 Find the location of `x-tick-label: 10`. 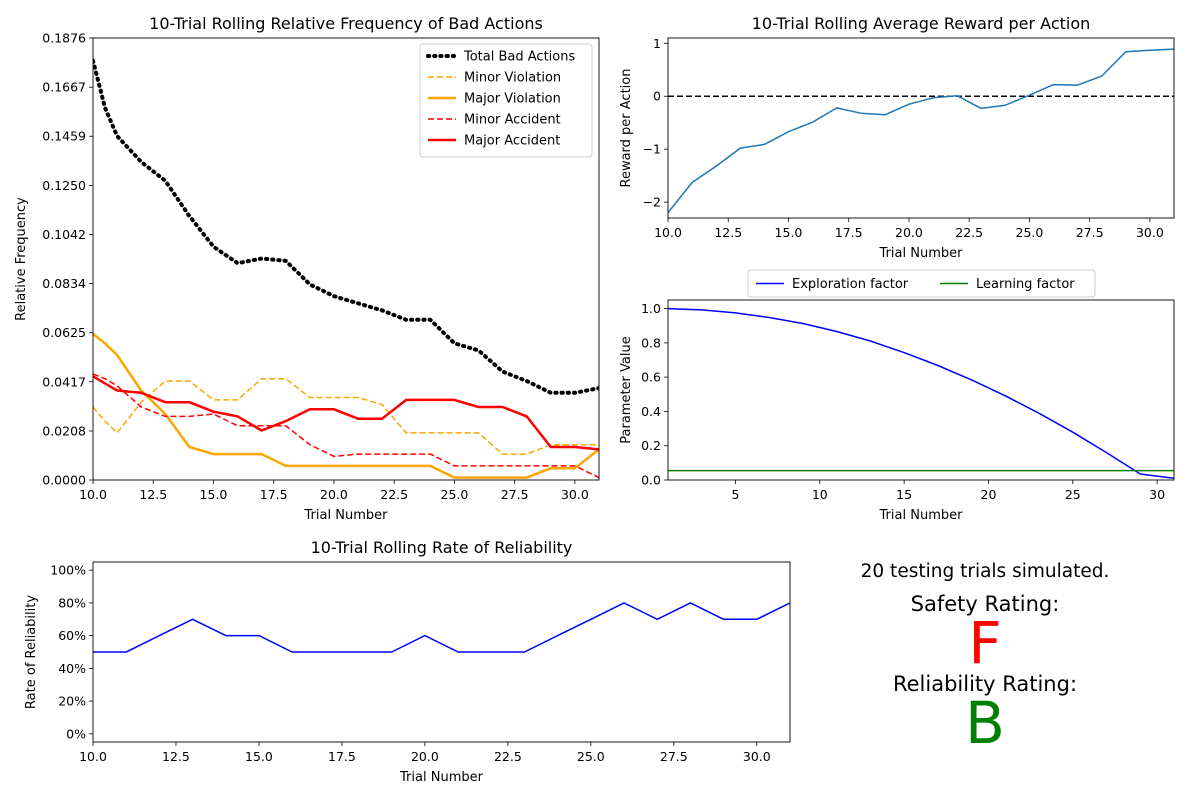

x-tick-label: 10 is located at coordinates (820, 494).